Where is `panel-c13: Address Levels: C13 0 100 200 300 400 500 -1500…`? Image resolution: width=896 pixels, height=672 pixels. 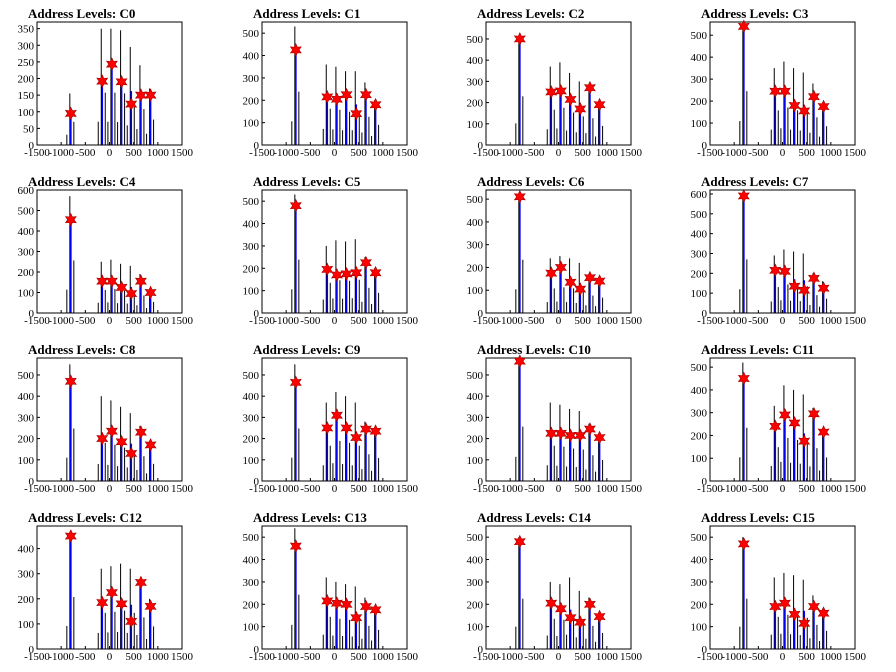
panel-c13: Address Levels: C13 0 100 200 300 400 500 -1500… is located at coordinates (331, 586).